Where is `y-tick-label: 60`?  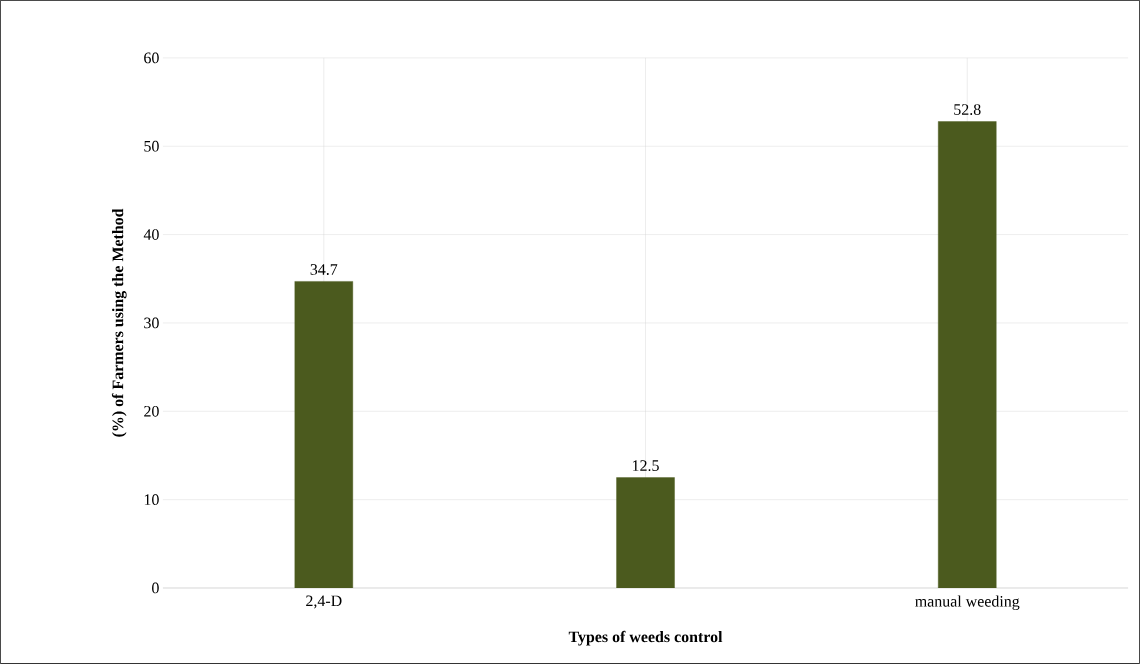 y-tick-label: 60 is located at coordinates (151, 58).